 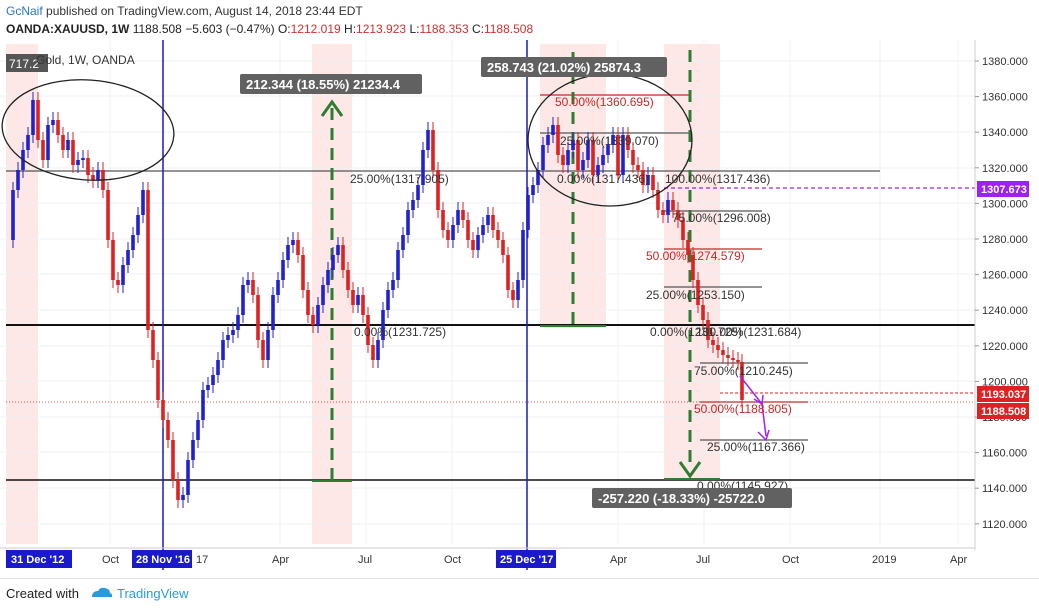 I want to click on price-tick-label: 1120.000, so click(x=1004, y=525).